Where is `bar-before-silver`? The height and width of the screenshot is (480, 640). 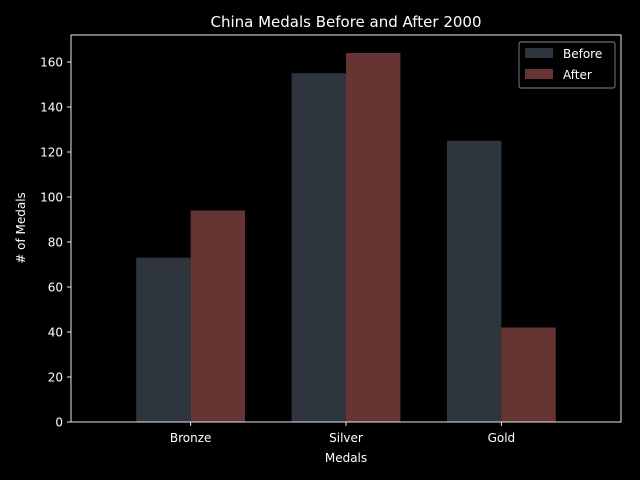
bar-before-silver is located at coordinates (318, 247).